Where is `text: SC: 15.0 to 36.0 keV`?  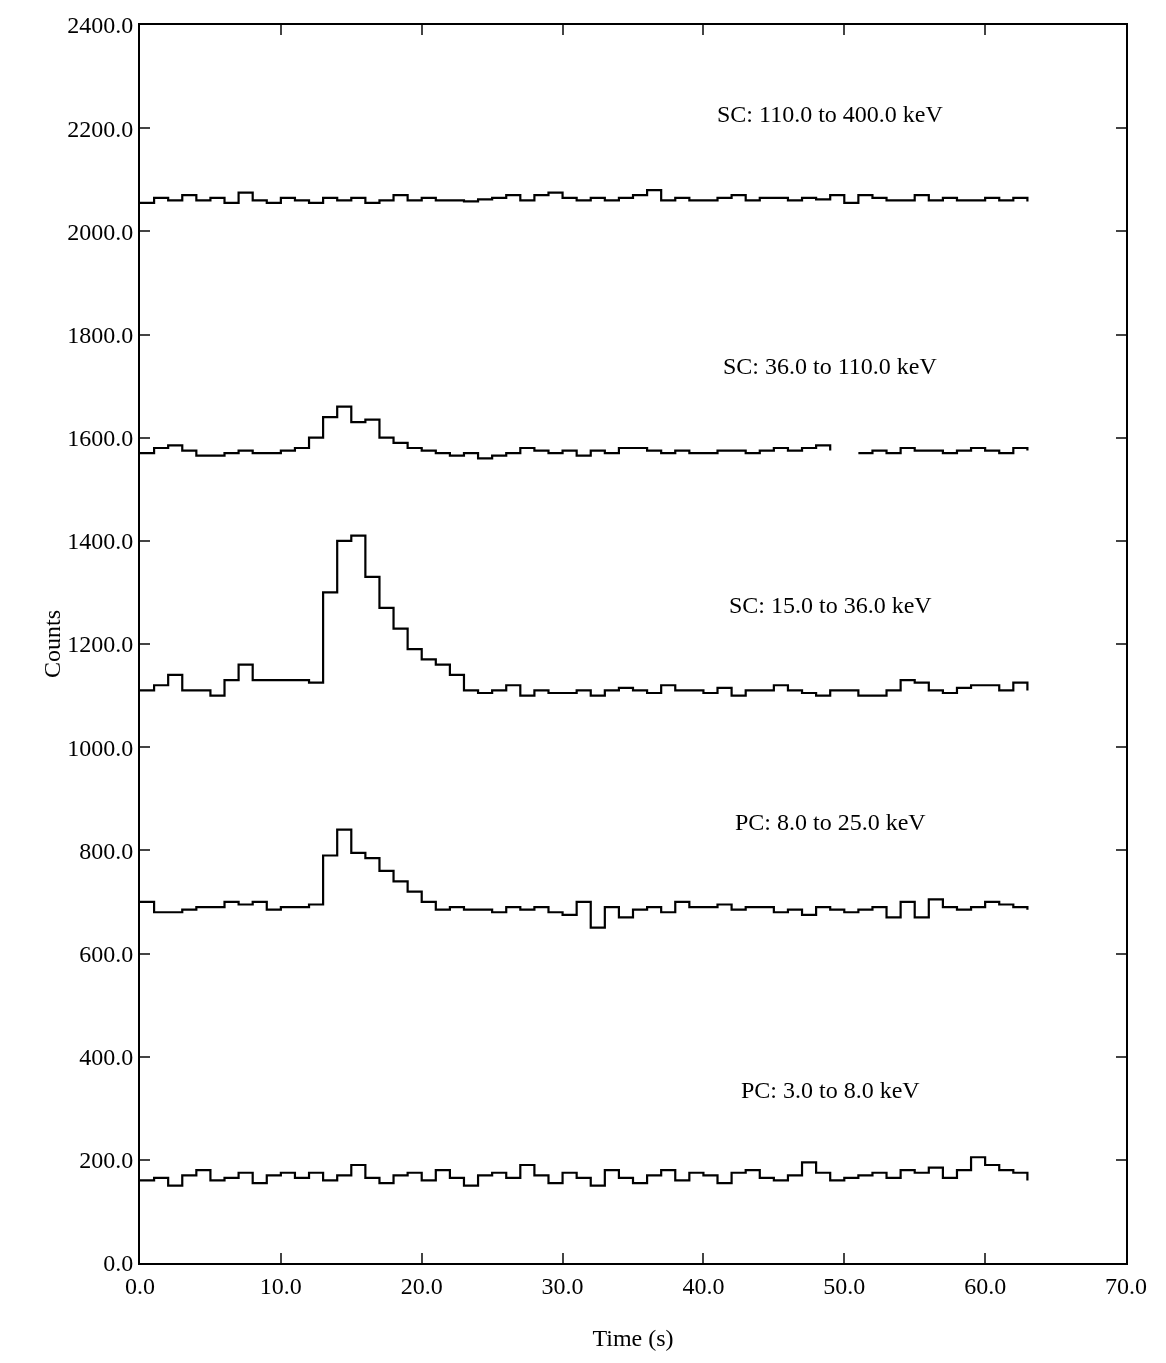 text: SC: 15.0 to 36.0 keV is located at coordinates (831, 605).